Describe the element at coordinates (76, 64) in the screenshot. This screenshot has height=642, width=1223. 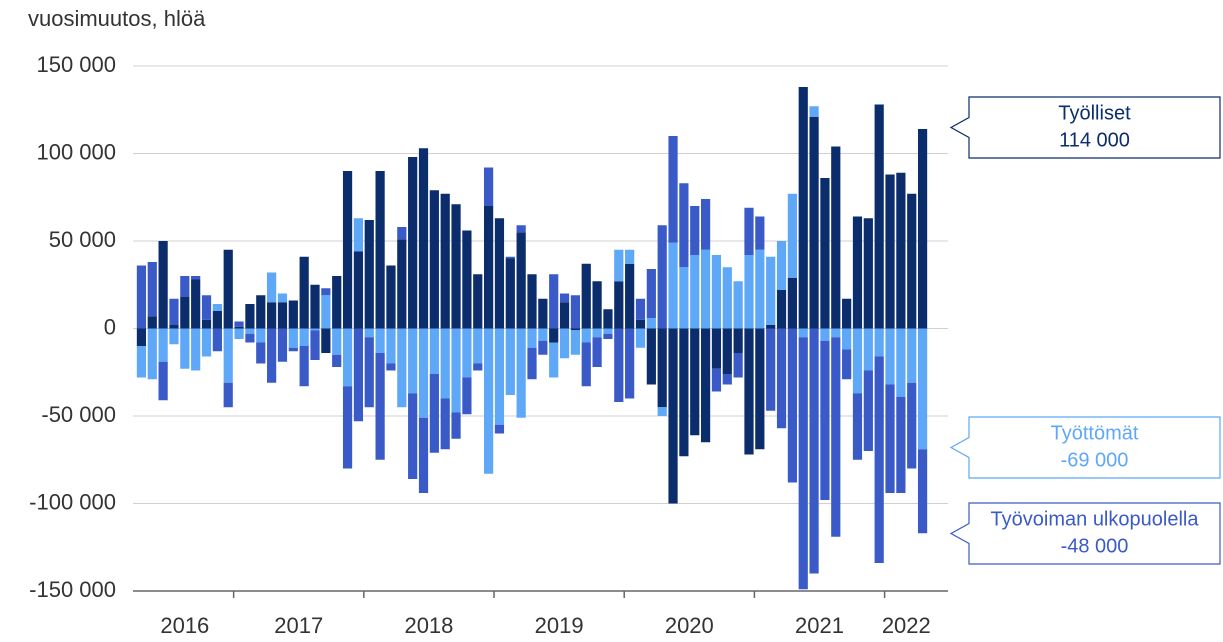
I see `y-tick-label: 150 000` at that location.